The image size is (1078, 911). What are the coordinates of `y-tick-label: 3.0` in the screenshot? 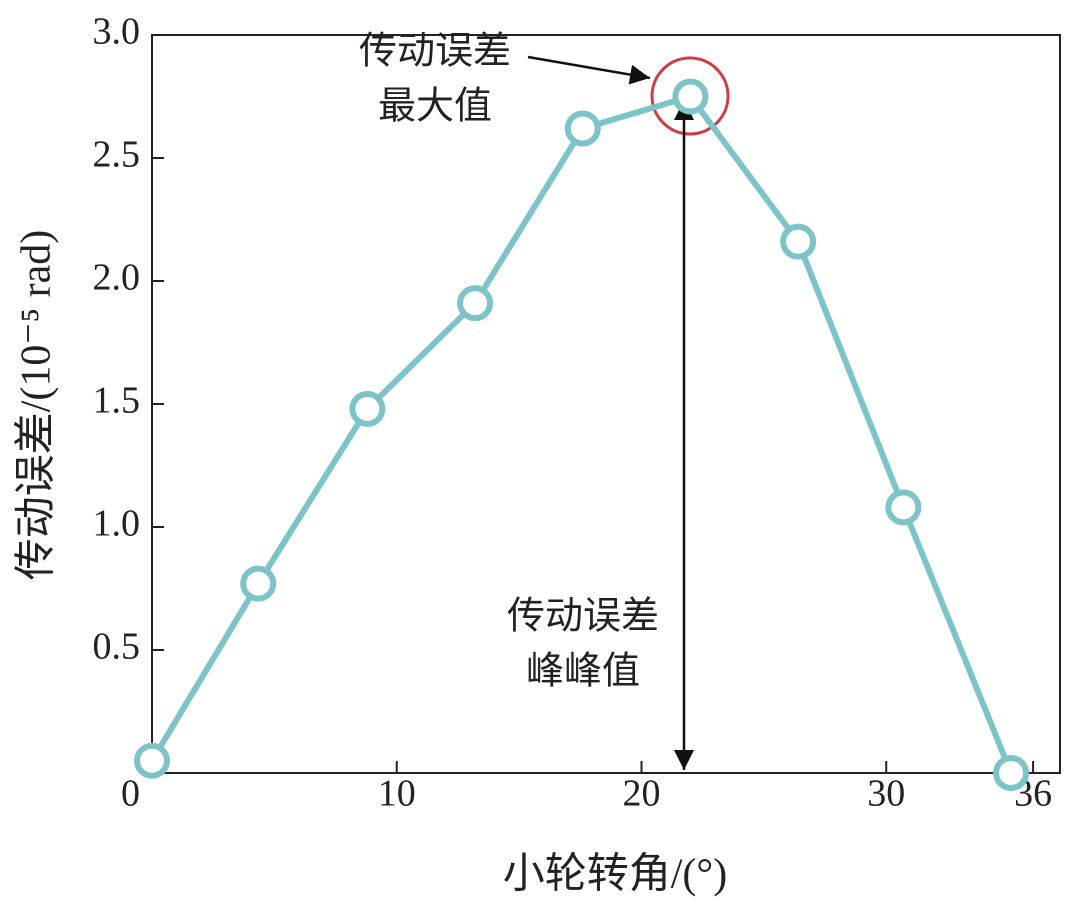 It's located at (117, 32).